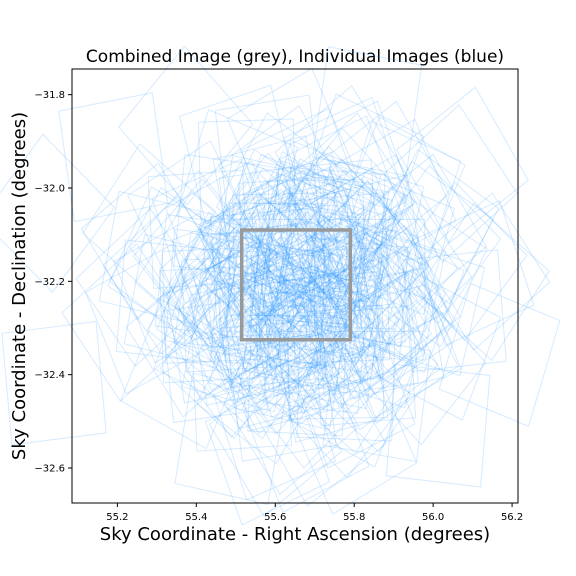 The width and height of the screenshot is (576, 576). What do you see at coordinates (354, 517) in the screenshot?
I see `x-tick-label: 55.8` at bounding box center [354, 517].